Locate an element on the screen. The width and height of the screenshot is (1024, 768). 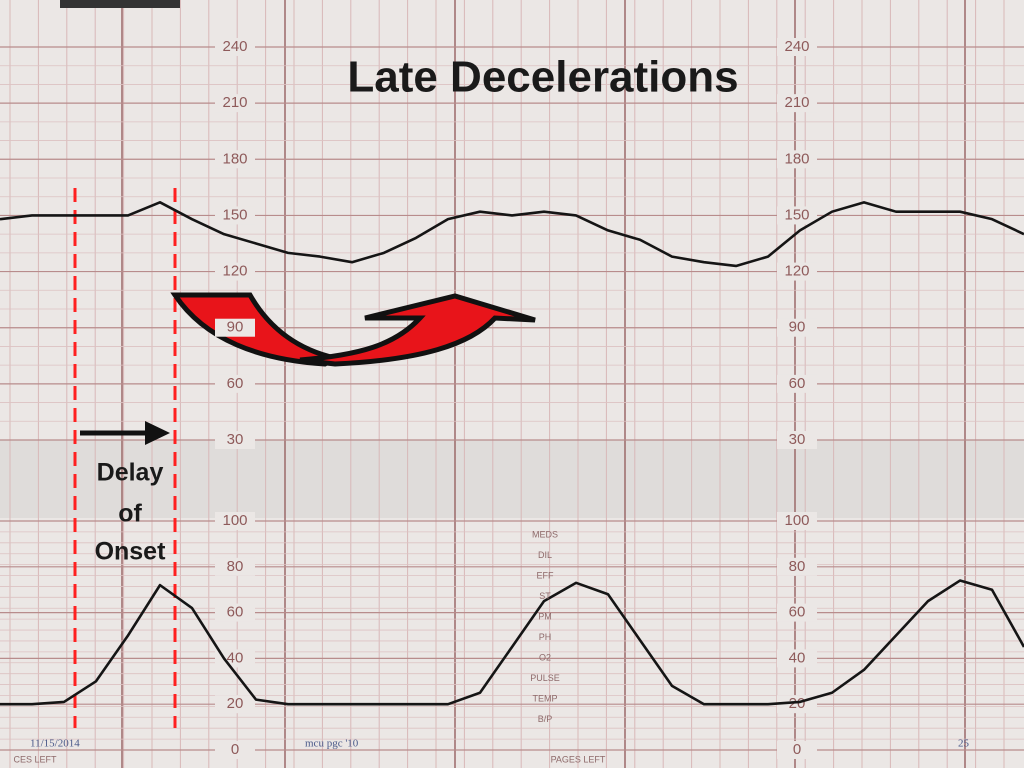
paper-label: ST is located at coordinates (545, 596).